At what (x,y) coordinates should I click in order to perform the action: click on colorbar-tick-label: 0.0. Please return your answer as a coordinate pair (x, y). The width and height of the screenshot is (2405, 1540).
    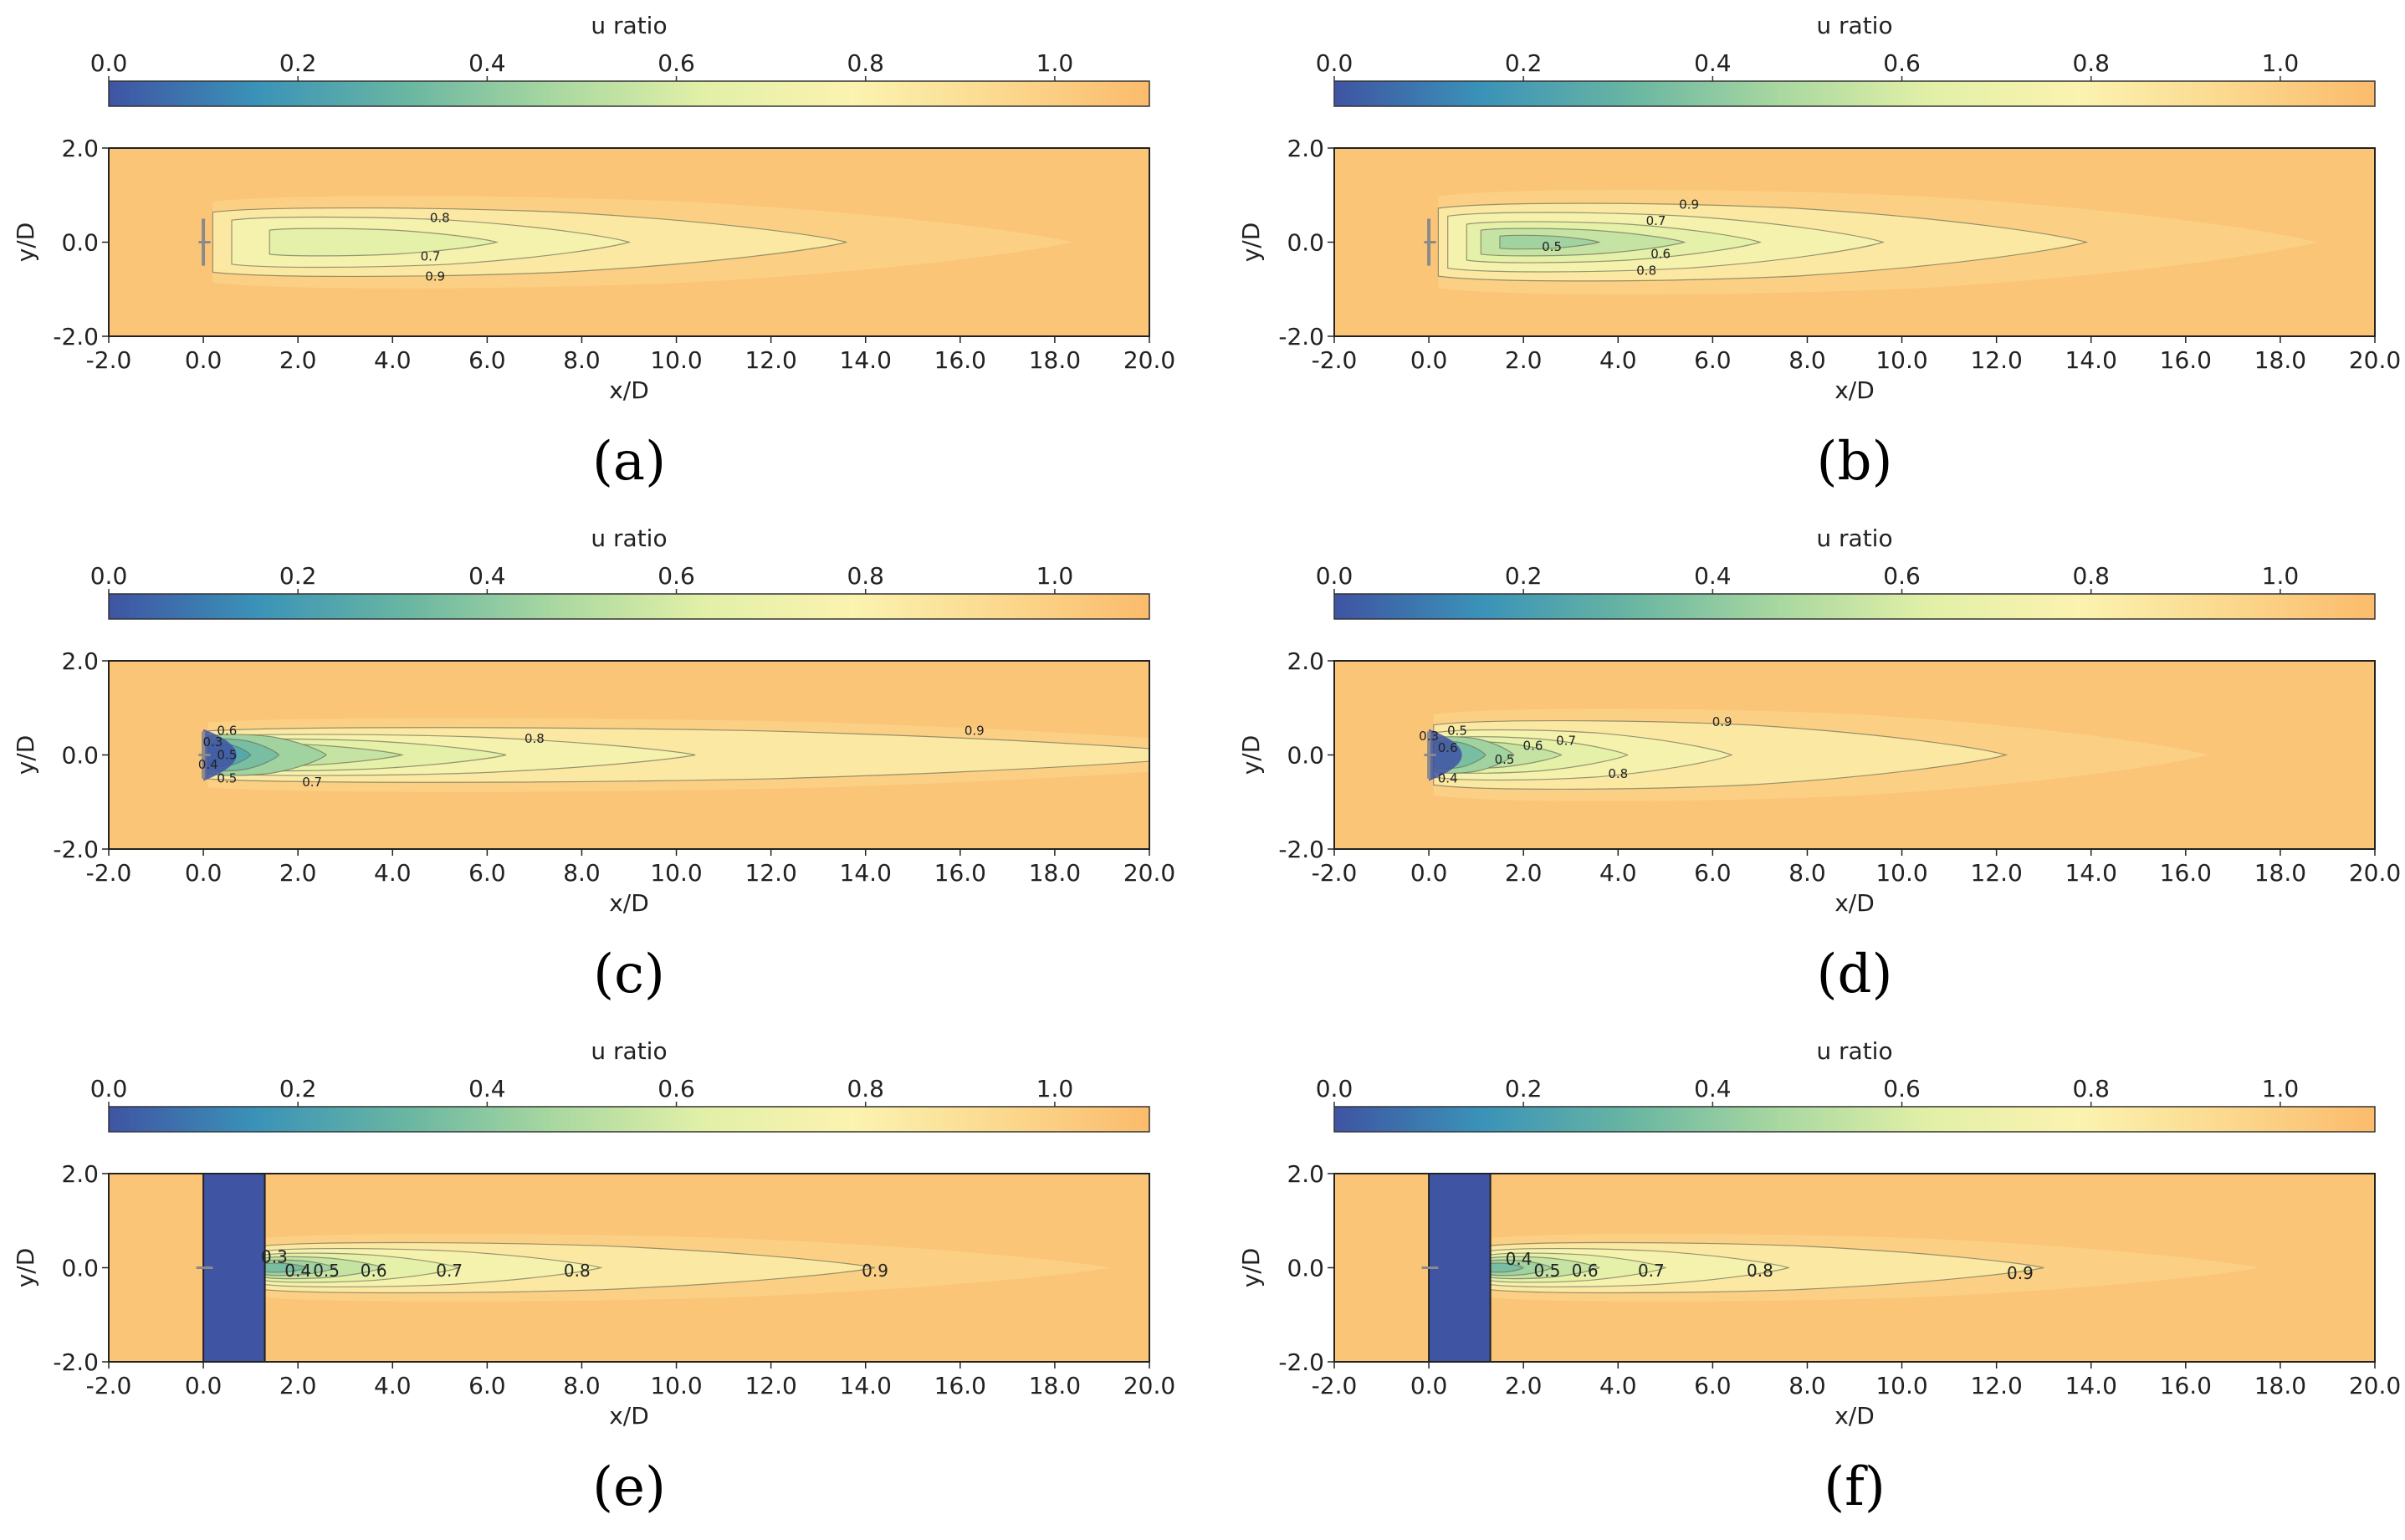
    Looking at the image, I should click on (109, 1089).